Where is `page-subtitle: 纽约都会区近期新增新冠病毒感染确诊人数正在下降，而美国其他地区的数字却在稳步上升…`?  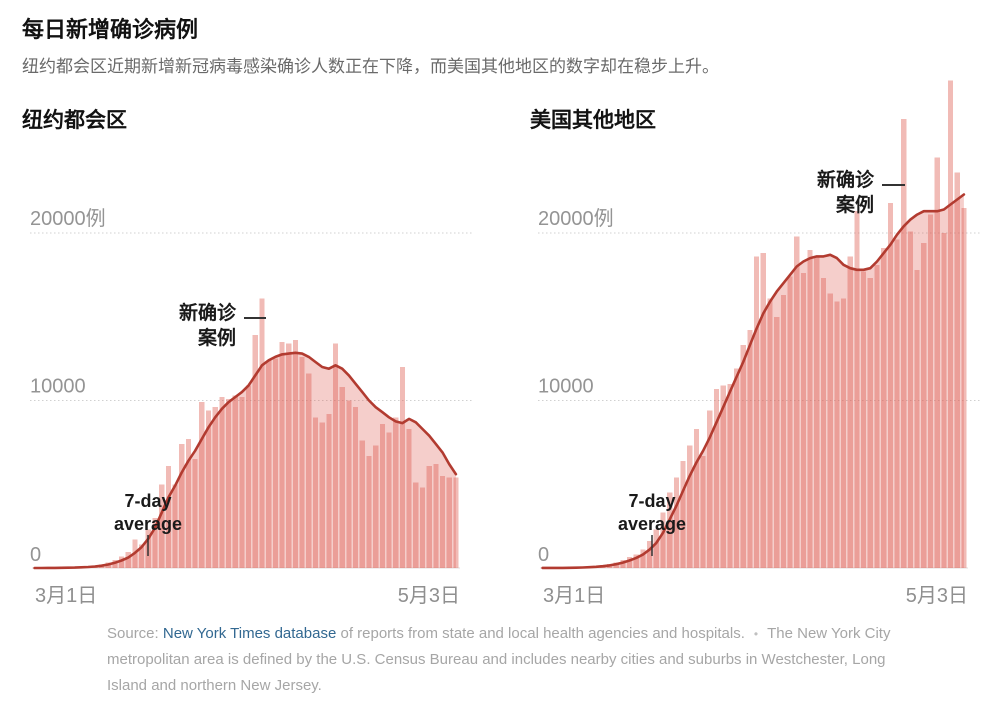 page-subtitle: 纽约都会区近期新增新冠病毒感染确诊人数正在下降，而美国其他地区的数字却在稳步上升… is located at coordinates (370, 66).